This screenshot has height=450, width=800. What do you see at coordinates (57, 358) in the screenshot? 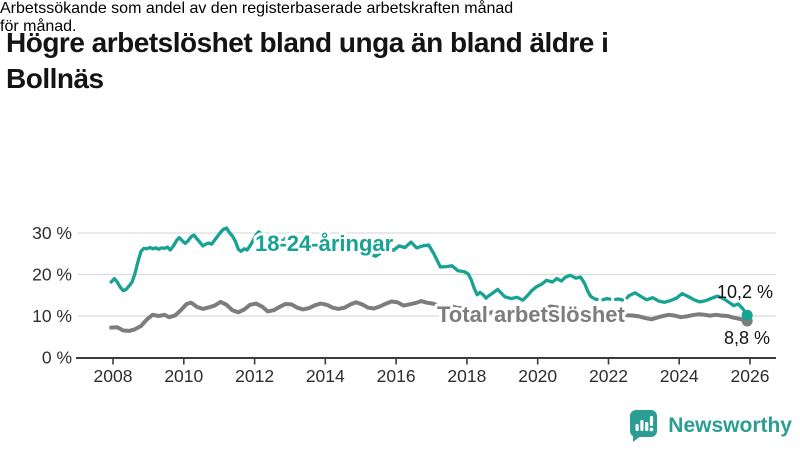
I see `y-tick-label: 0 %` at bounding box center [57, 358].